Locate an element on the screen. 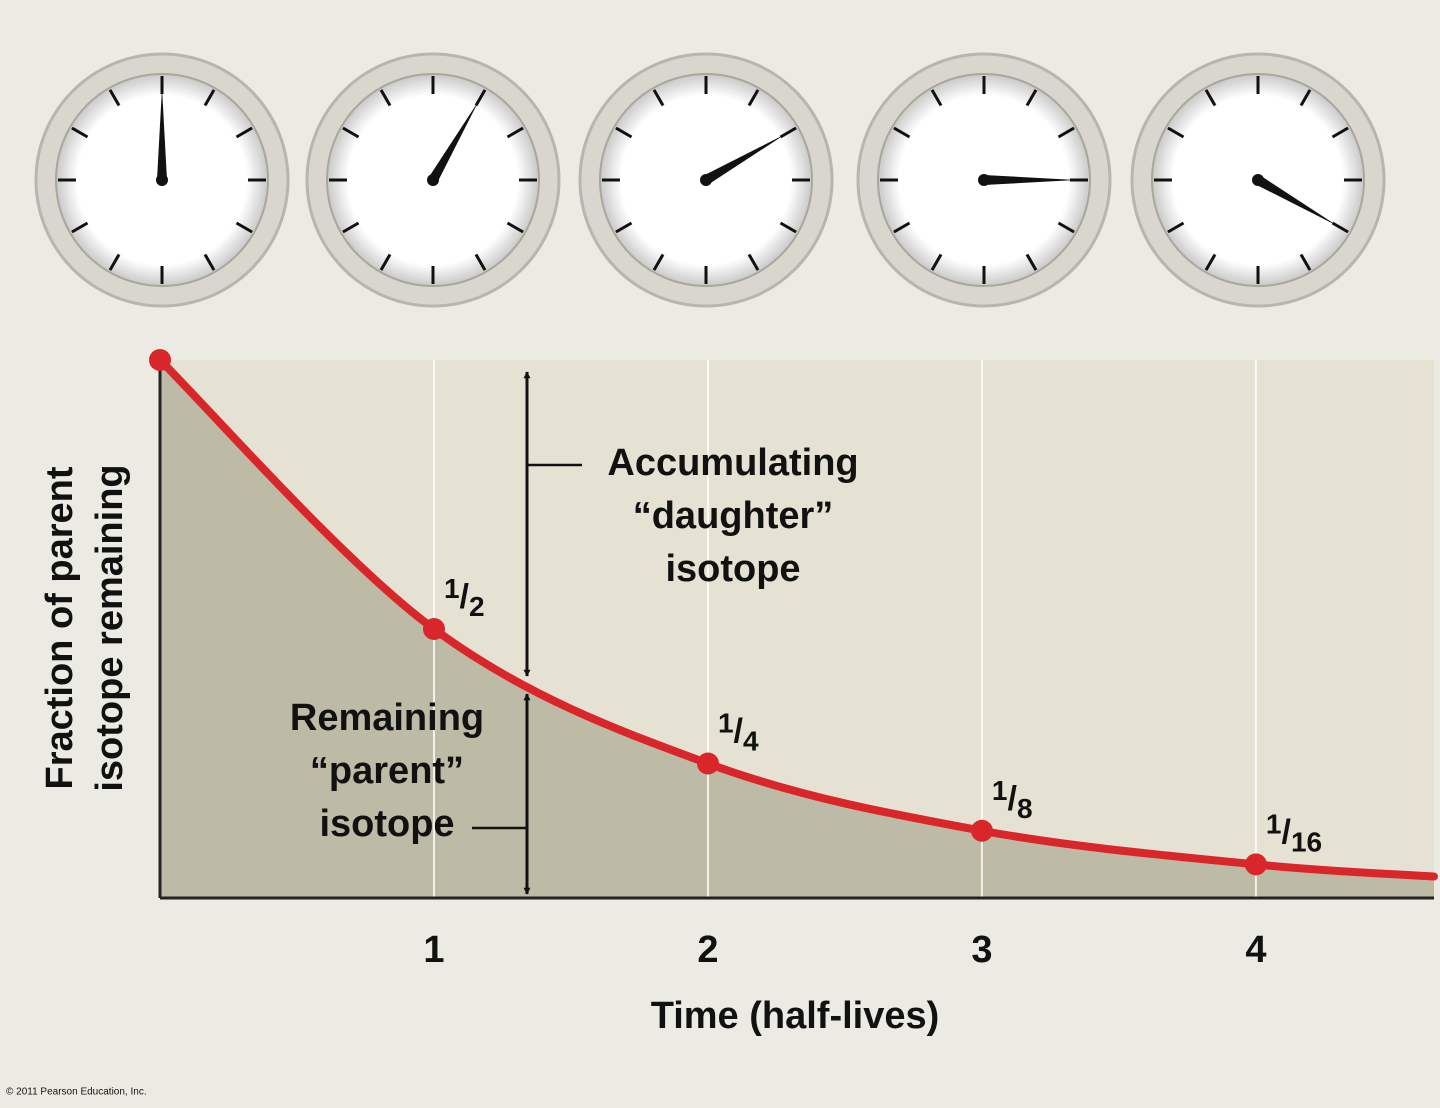 The width and height of the screenshot is (1440, 1108). value-label: 1/4 is located at coordinates (738, 732).